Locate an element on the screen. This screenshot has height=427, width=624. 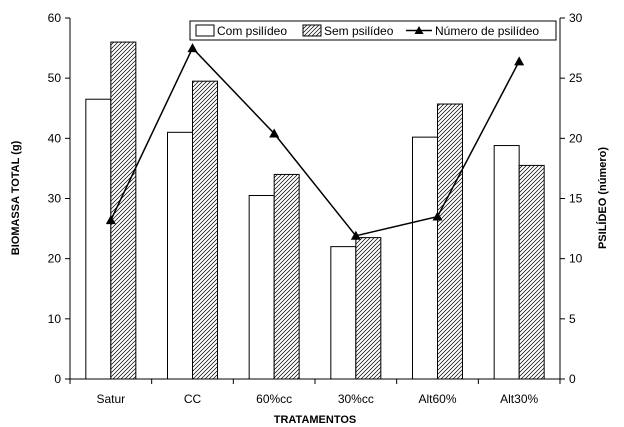
left-y-ticks: 0 10 20 30 40 50 60 is located at coordinates (59, 198).